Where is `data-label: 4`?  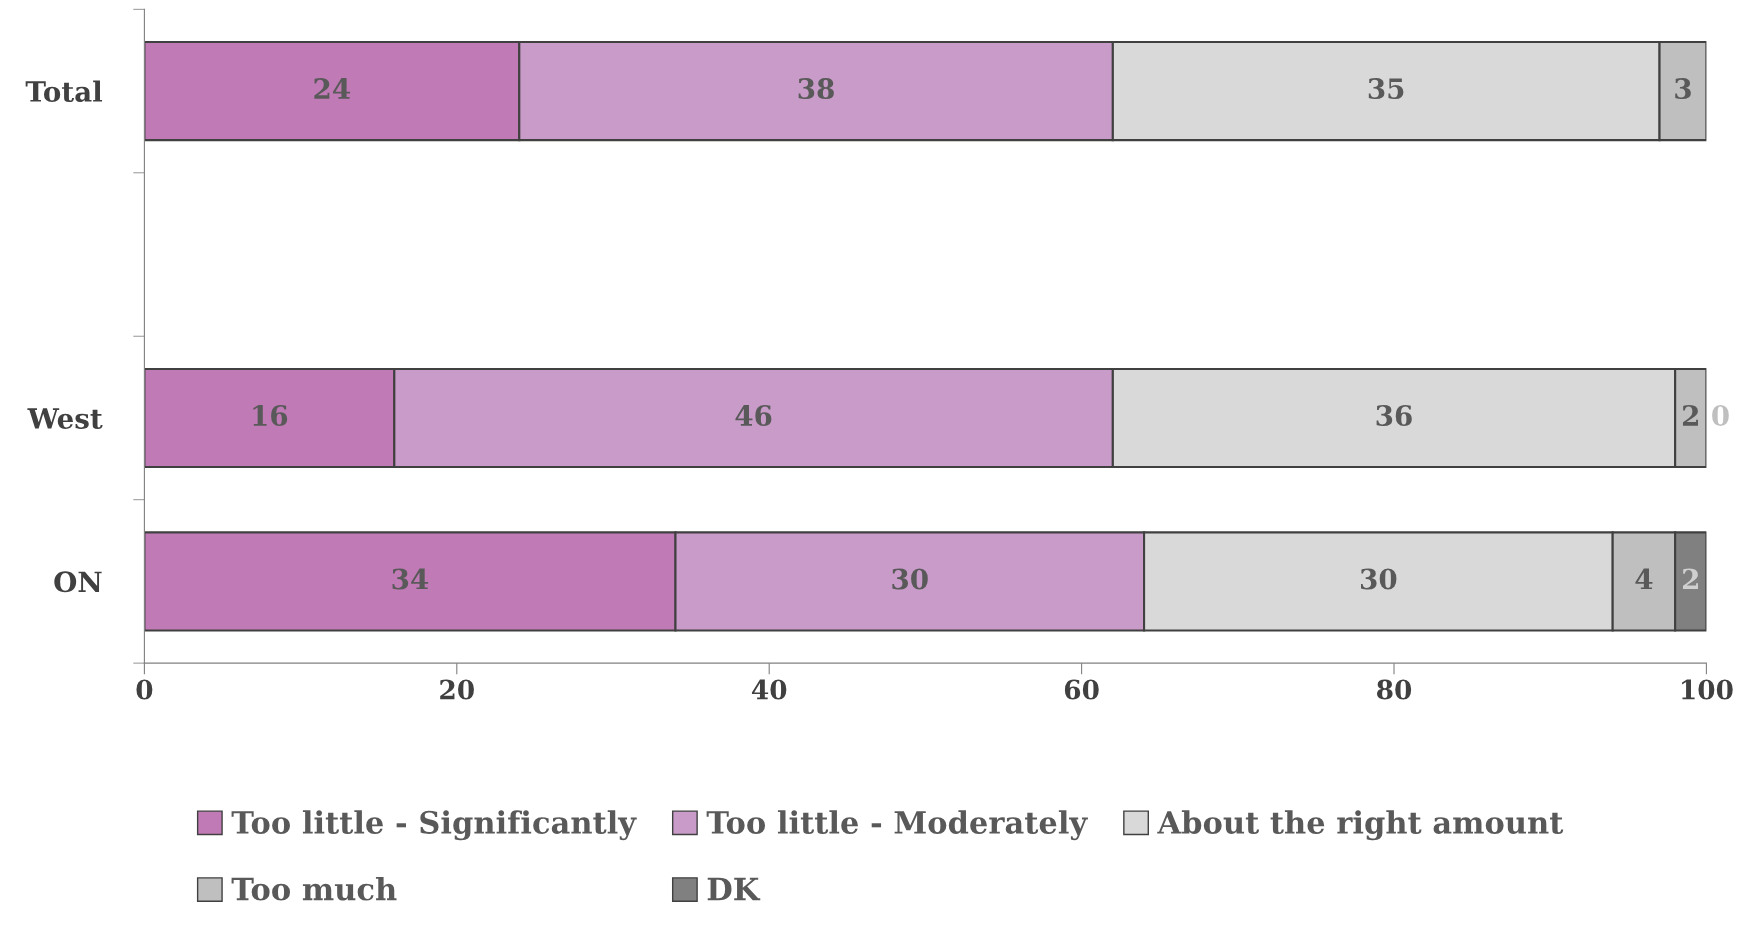 data-label: 4 is located at coordinates (1644, 579).